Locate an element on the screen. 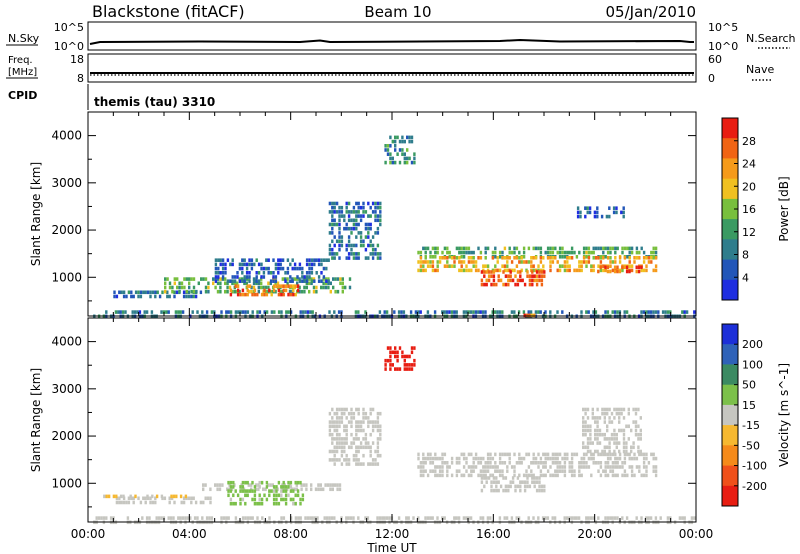  x-tick-label: 08:00 is located at coordinates (290, 534).